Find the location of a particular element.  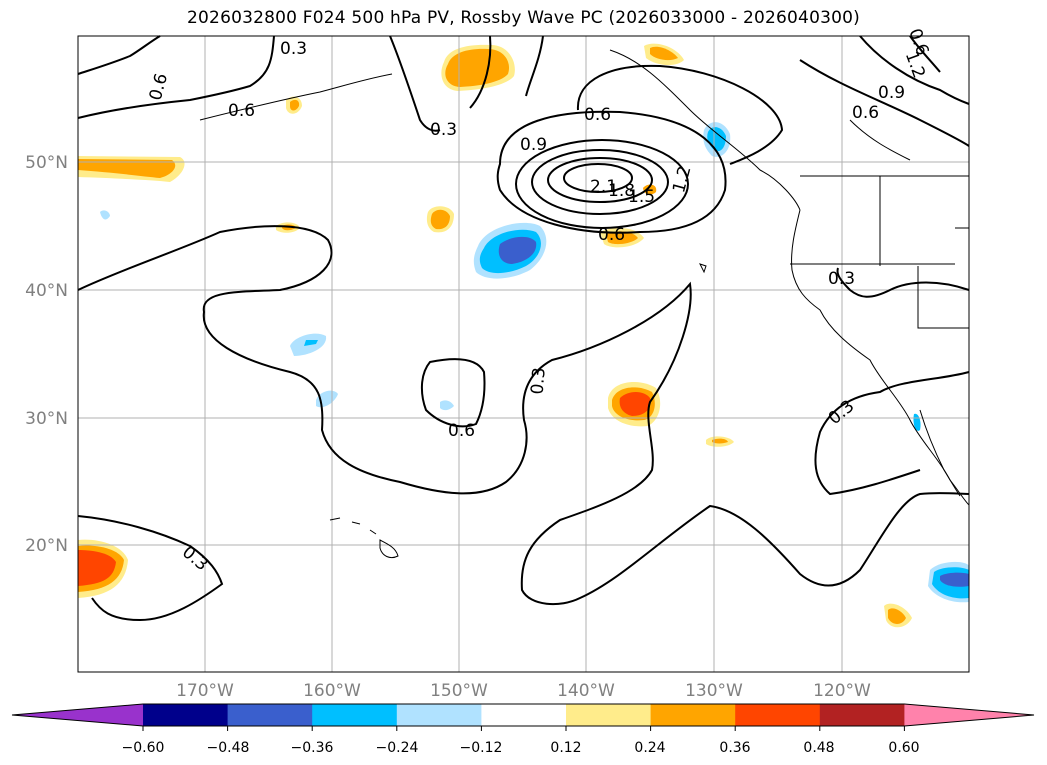

lat-label: 40°N is located at coordinates (46, 291).